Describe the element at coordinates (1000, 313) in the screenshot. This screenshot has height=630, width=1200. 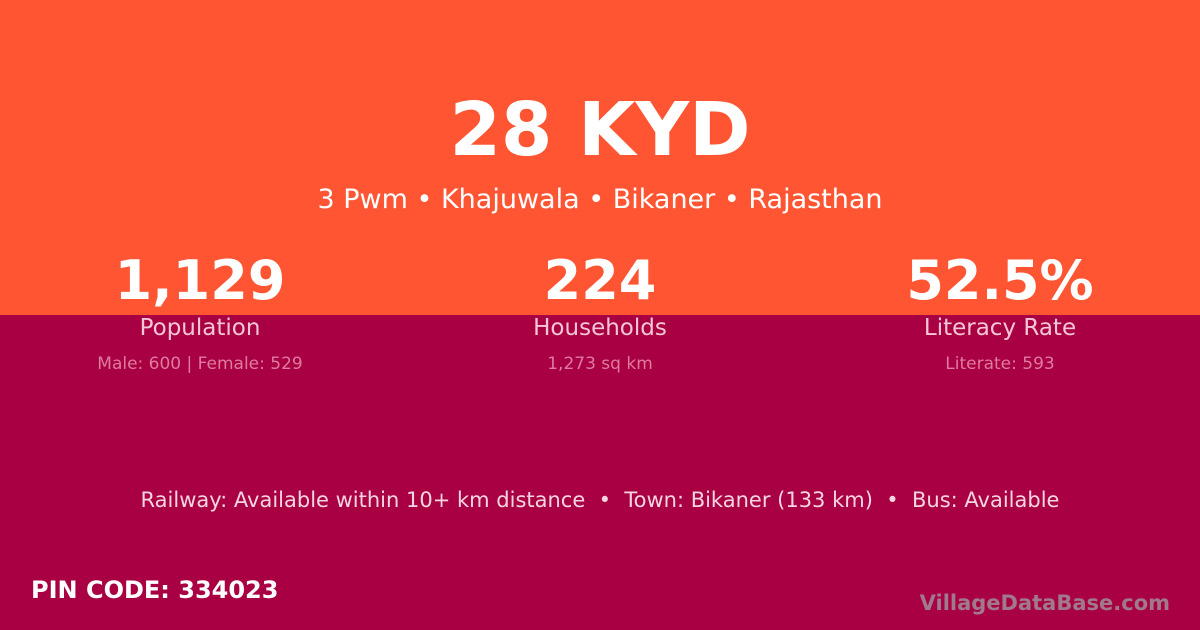
I see `stat-literacy: 52.5% Literacy Rate Literate: 593` at that location.